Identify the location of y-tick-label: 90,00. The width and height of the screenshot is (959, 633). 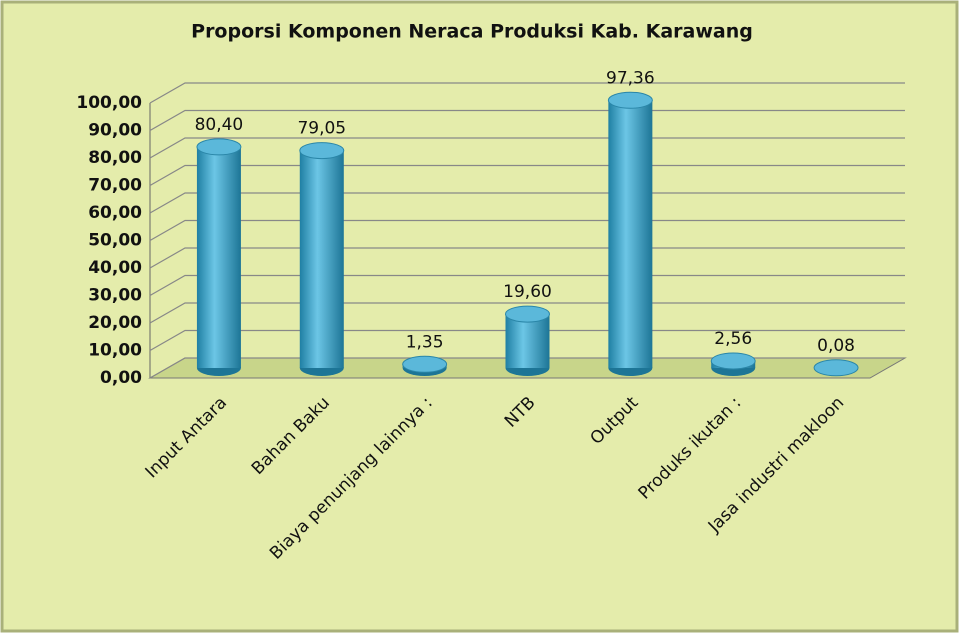
(115, 131).